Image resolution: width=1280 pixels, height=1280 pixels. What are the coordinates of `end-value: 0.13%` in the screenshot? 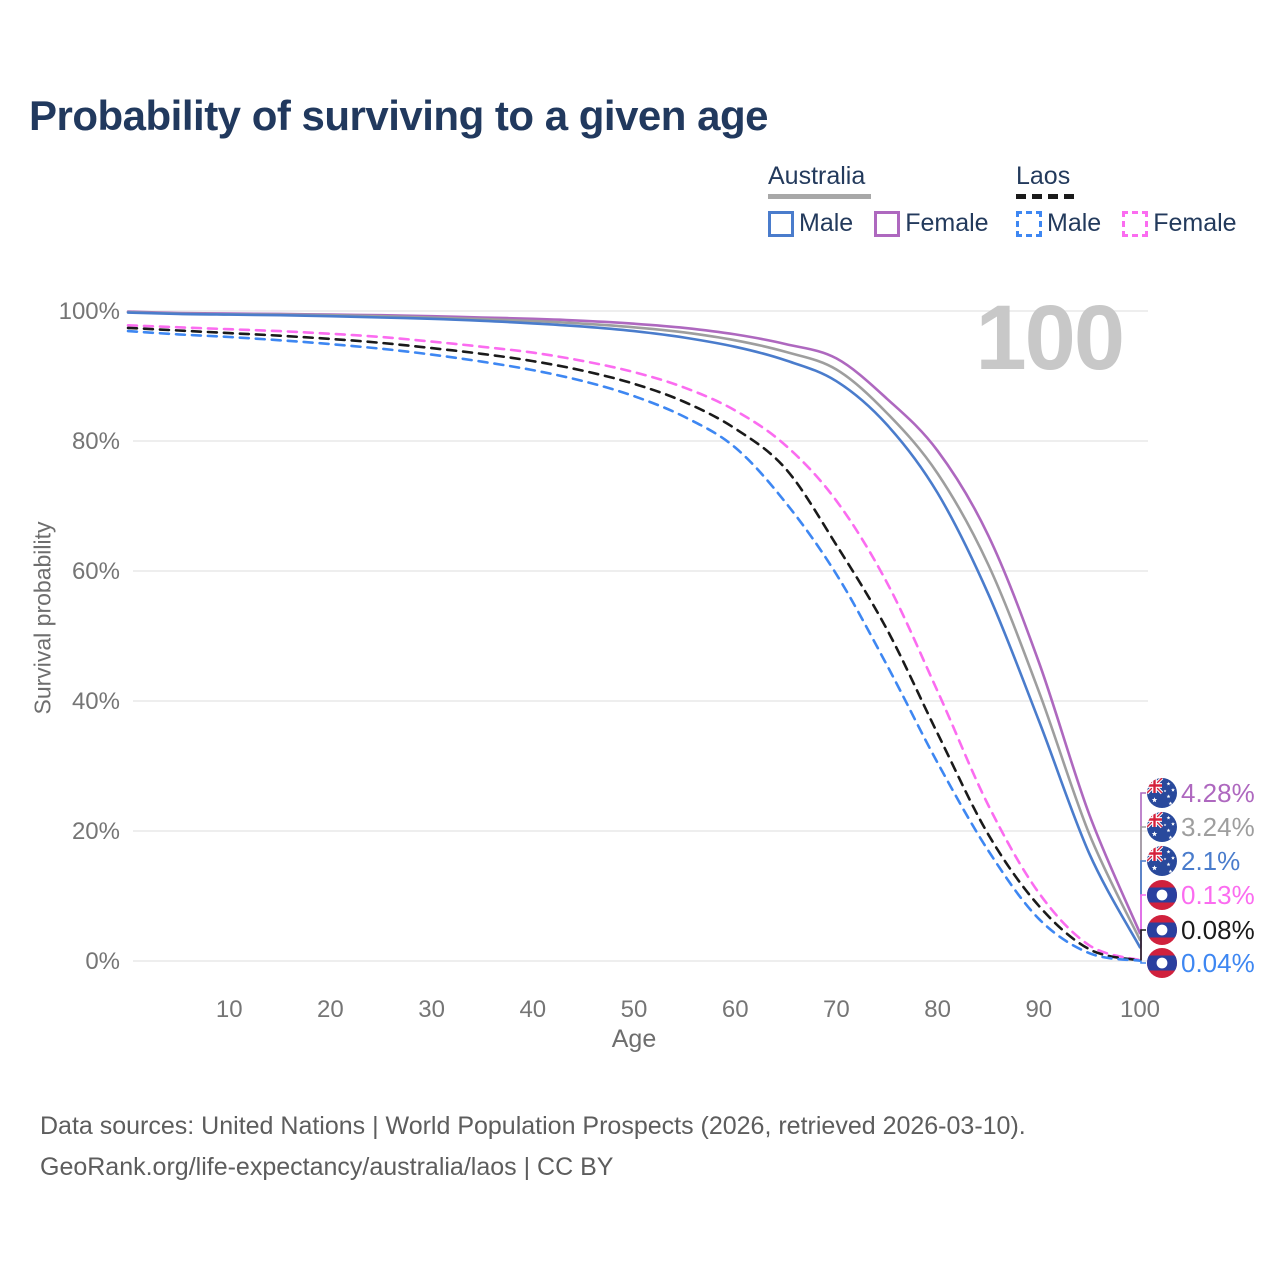 It's located at (1218, 894).